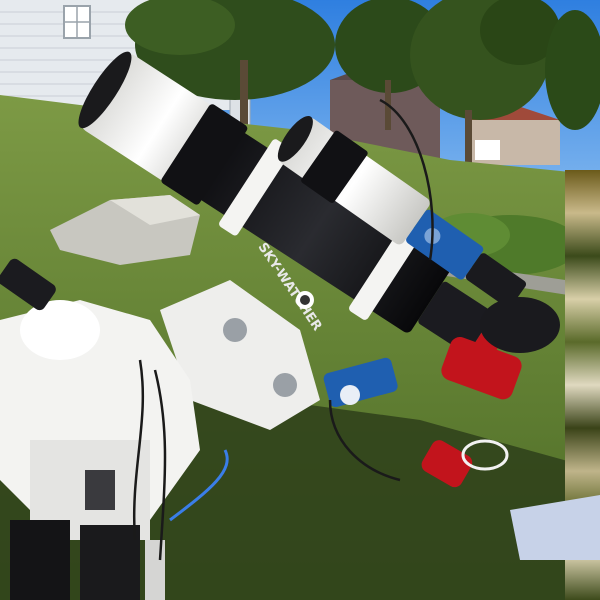  I want to click on polar-scope-eyepiece, so click(28, 284).